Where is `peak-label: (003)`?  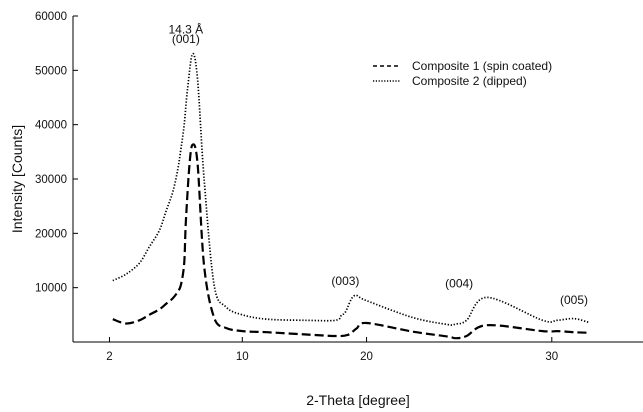 peak-label: (003) is located at coordinates (345, 281).